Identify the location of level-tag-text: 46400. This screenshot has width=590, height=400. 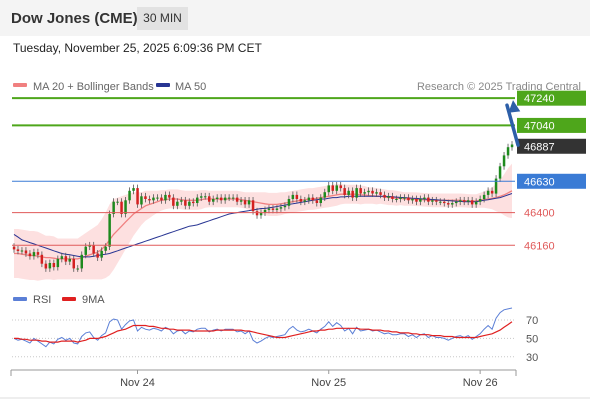
(539, 214).